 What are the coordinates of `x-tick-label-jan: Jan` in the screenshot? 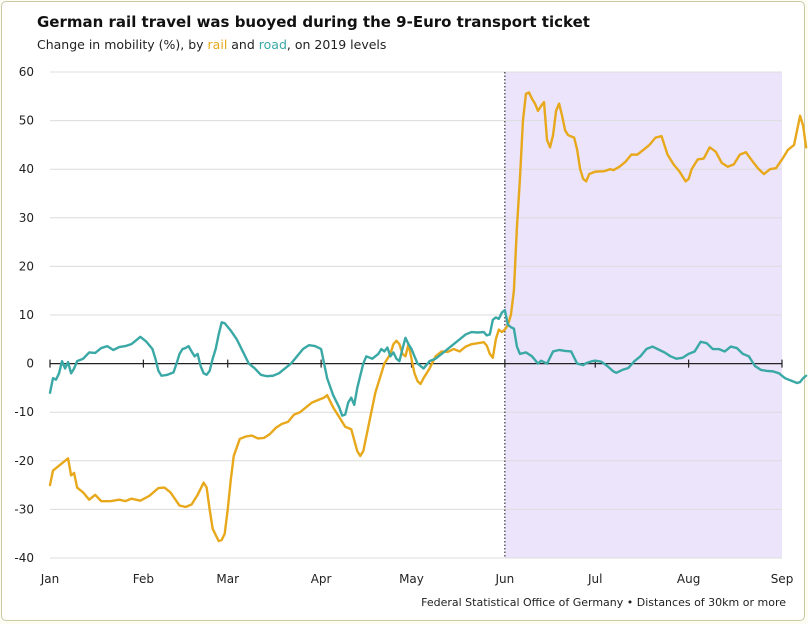 It's located at (50, 579).